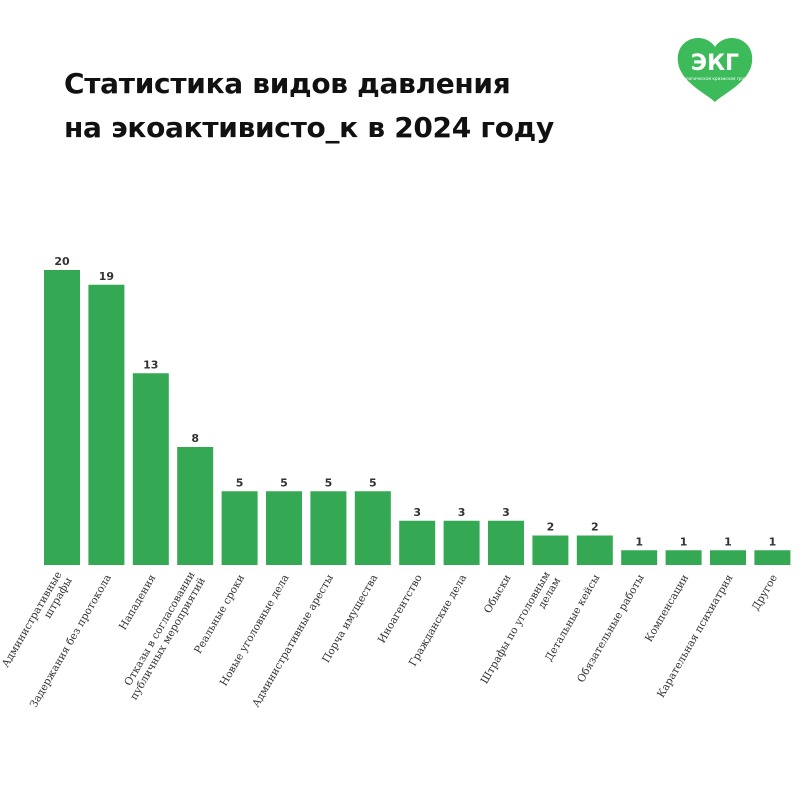 The height and width of the screenshot is (800, 800). What do you see at coordinates (417, 512) in the screenshot?
I see `bar-value-label-9: 3` at bounding box center [417, 512].